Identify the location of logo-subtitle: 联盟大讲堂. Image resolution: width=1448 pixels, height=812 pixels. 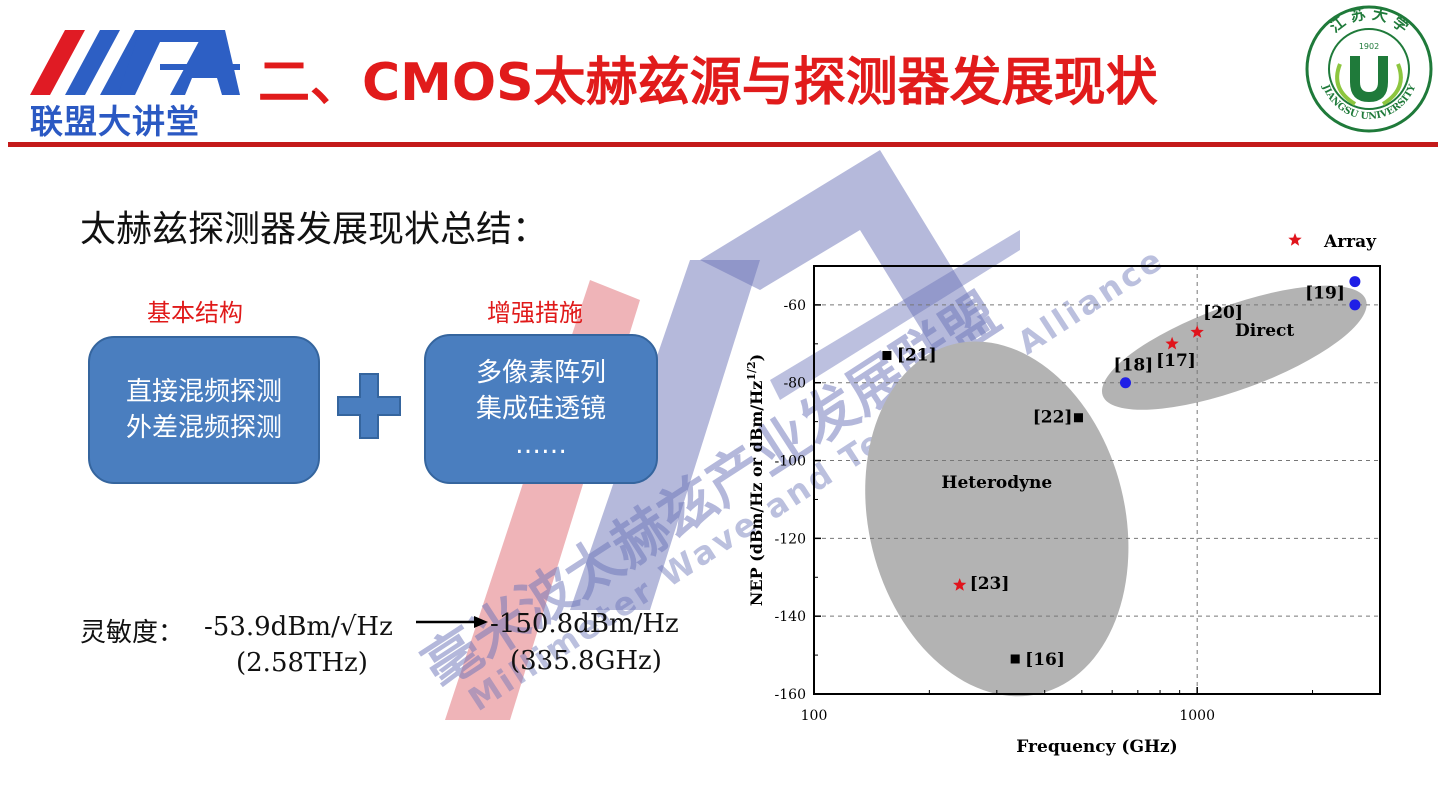
(115, 121).